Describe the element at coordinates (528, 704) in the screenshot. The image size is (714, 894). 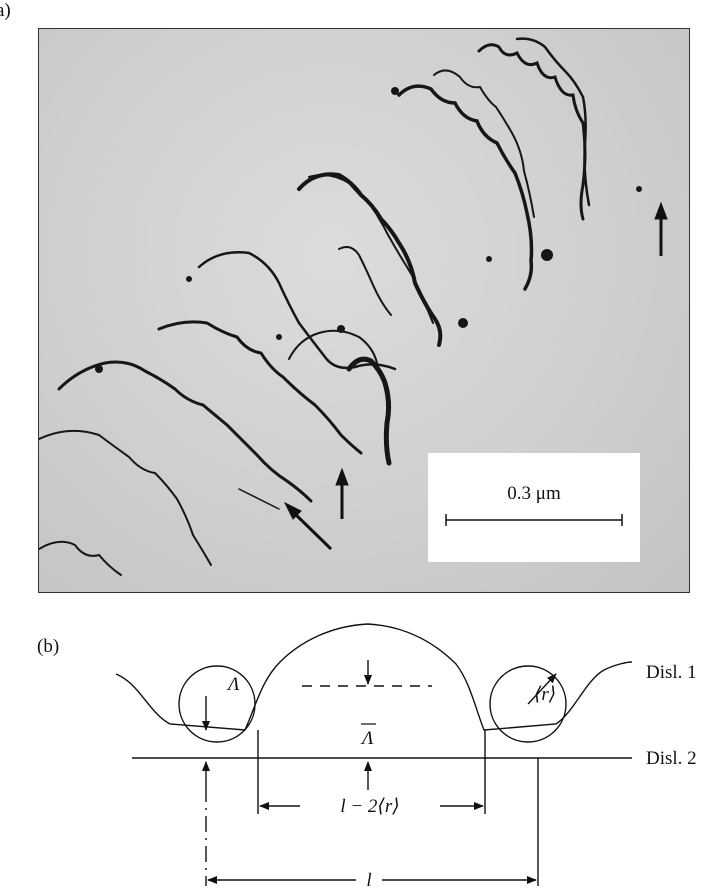
I see `obstacle-right` at that location.